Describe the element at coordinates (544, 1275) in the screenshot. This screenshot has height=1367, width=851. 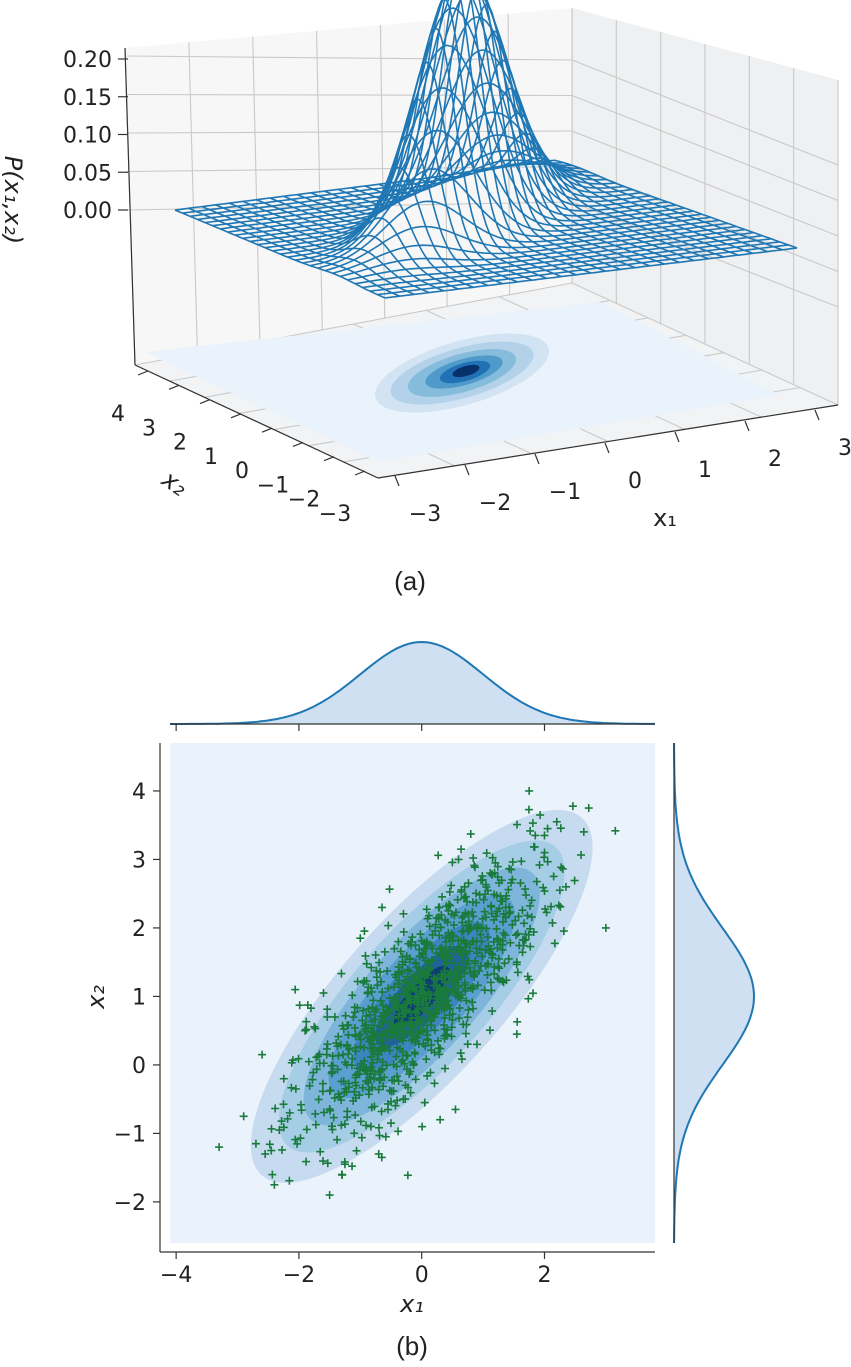
I see `x-tick-label-b: 2` at that location.